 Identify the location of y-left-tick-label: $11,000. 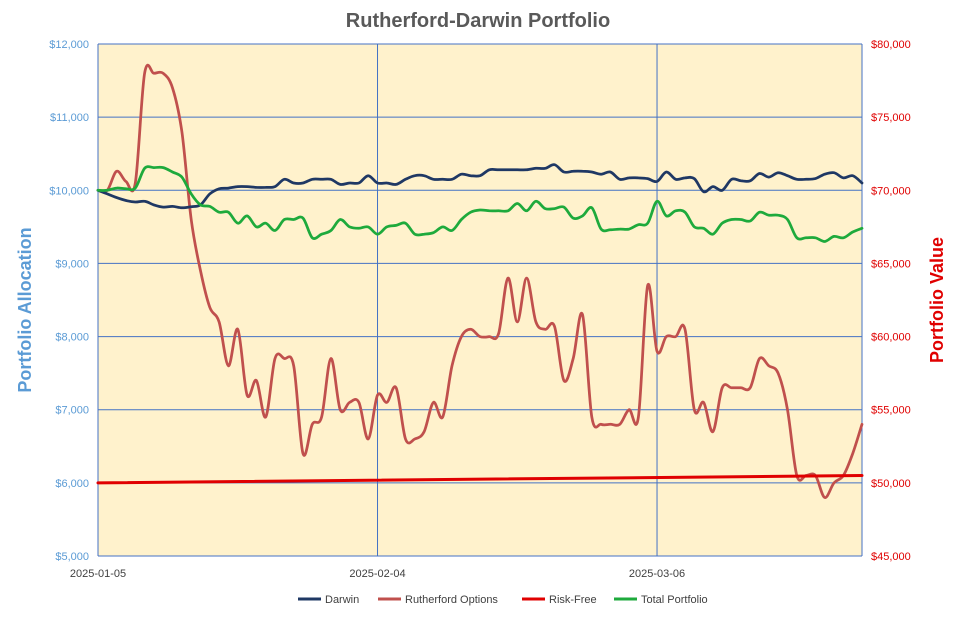
(69, 118).